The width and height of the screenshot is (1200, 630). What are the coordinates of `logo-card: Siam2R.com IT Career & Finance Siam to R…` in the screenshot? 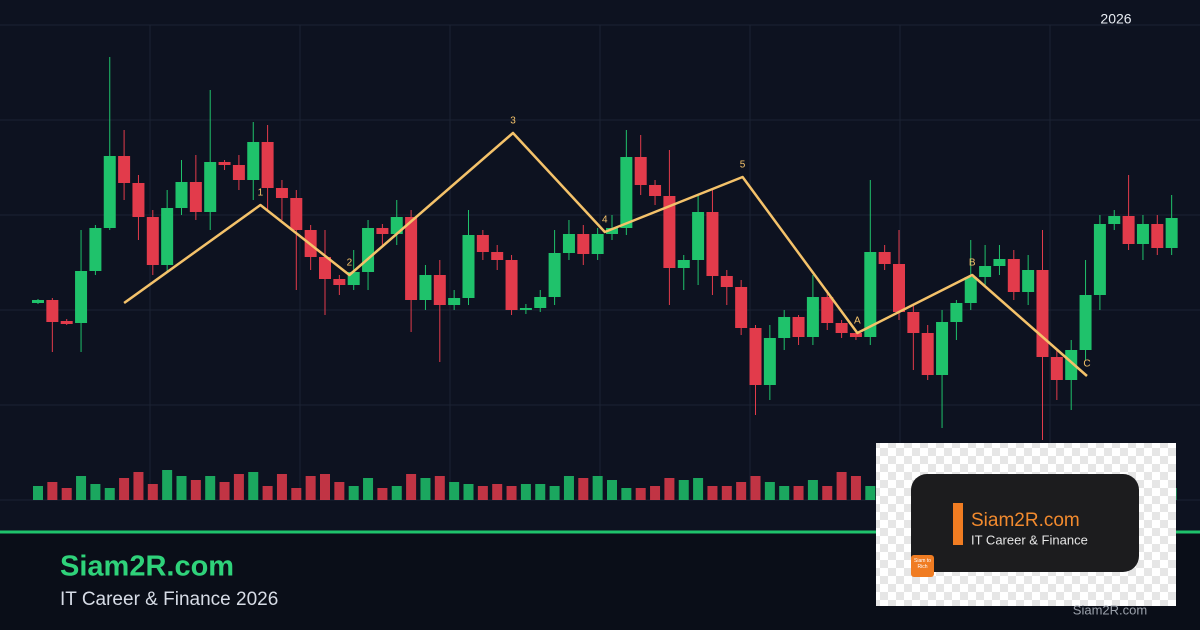 It's located at (1026, 524).